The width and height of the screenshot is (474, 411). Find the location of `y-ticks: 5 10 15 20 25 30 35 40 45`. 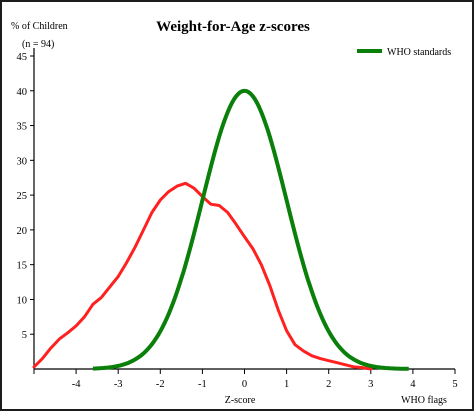

y-ticks: 5 10 15 20 25 30 35 40 45 is located at coordinates (25, 196).